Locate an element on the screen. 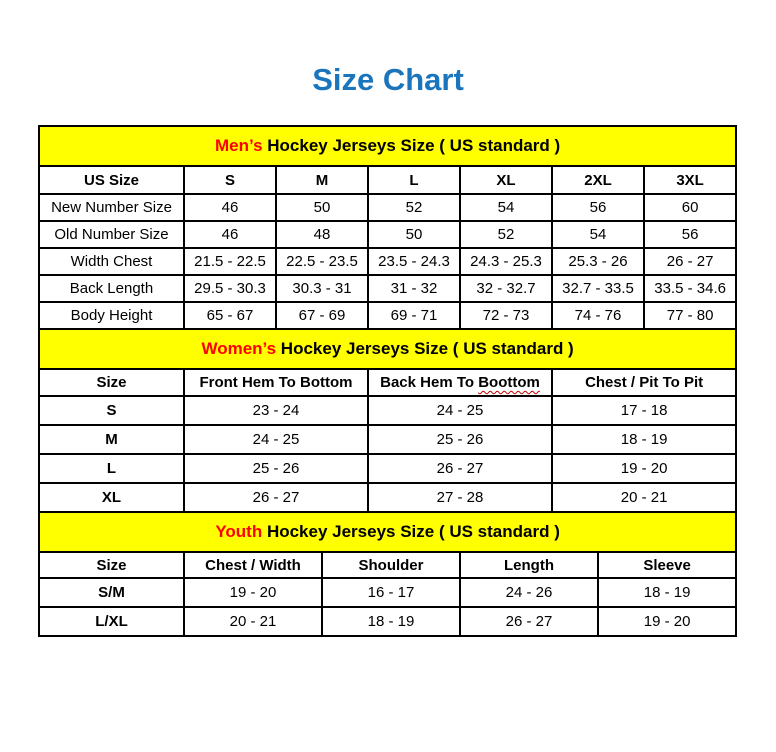 The image size is (776, 752). womens-column-header: Front Hem To Bottom is located at coordinates (276, 382).